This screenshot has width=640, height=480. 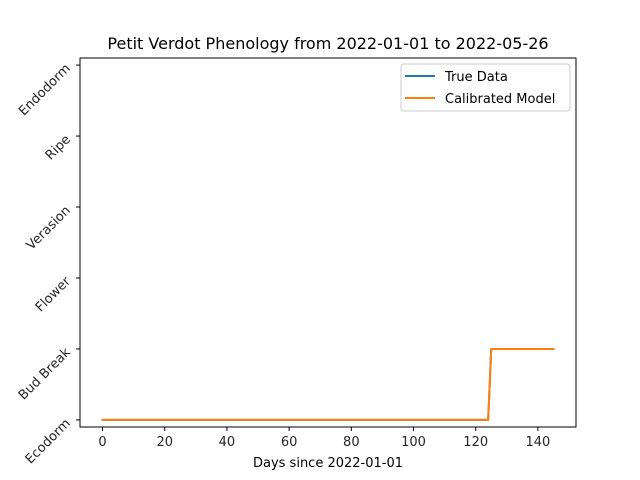 What do you see at coordinates (164, 442) in the screenshot?
I see `x-tick-label: 20` at bounding box center [164, 442].